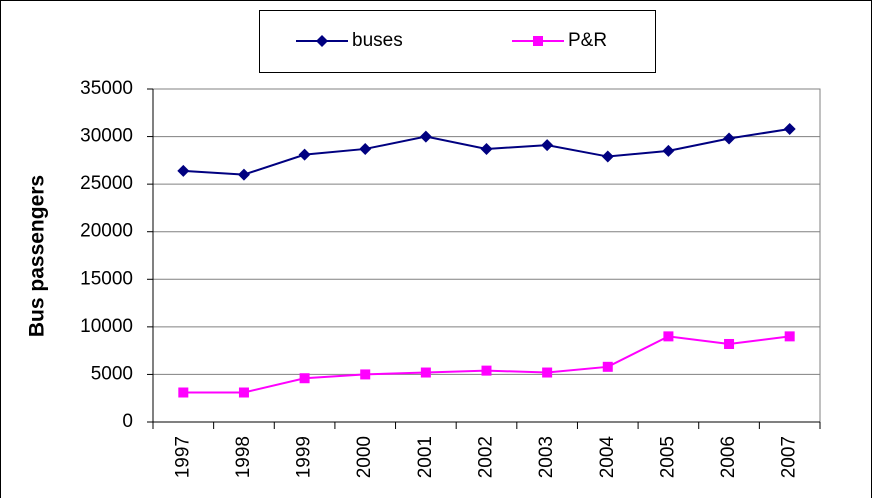  Describe the element at coordinates (377, 40) in the screenshot. I see `legend-label: buses` at that location.